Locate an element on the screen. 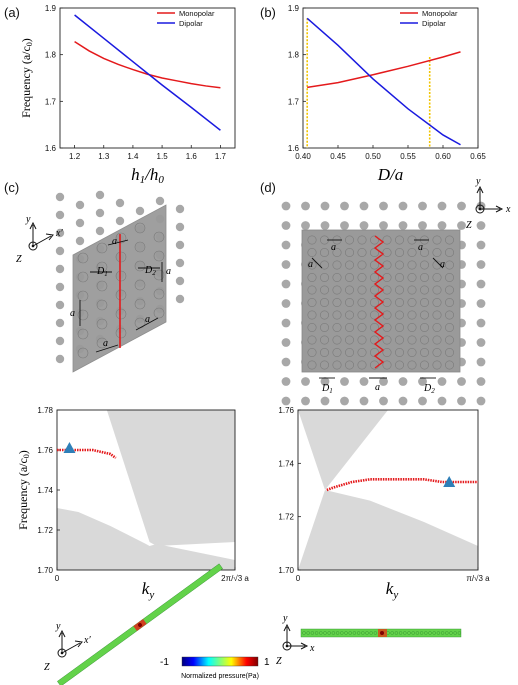 Image resolution: width=518 pixels, height=685 pixels. axis-dot-d is located at coordinates (480, 209).